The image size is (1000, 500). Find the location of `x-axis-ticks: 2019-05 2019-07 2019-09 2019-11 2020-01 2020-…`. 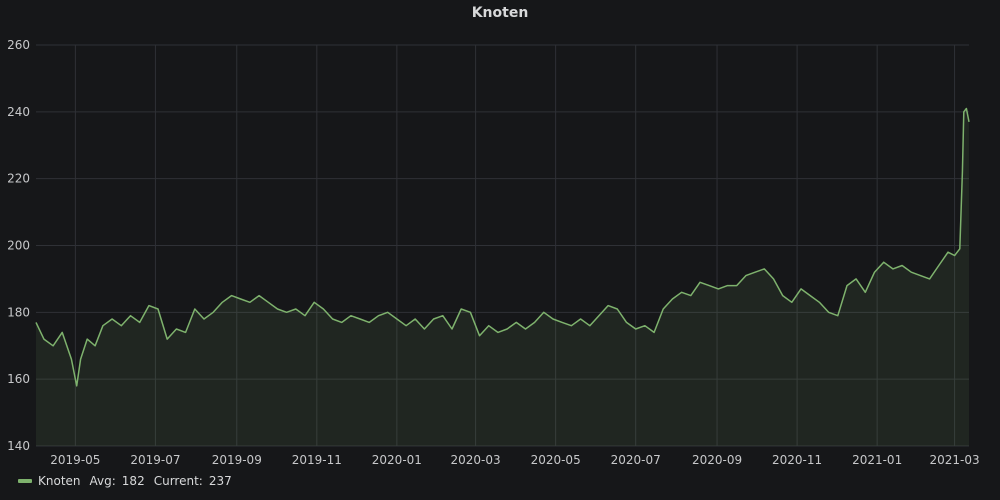

x-axis-ticks: 2019-05 2019-07 2019-09 2019-11 2020-01 2020-… is located at coordinates (514, 460).